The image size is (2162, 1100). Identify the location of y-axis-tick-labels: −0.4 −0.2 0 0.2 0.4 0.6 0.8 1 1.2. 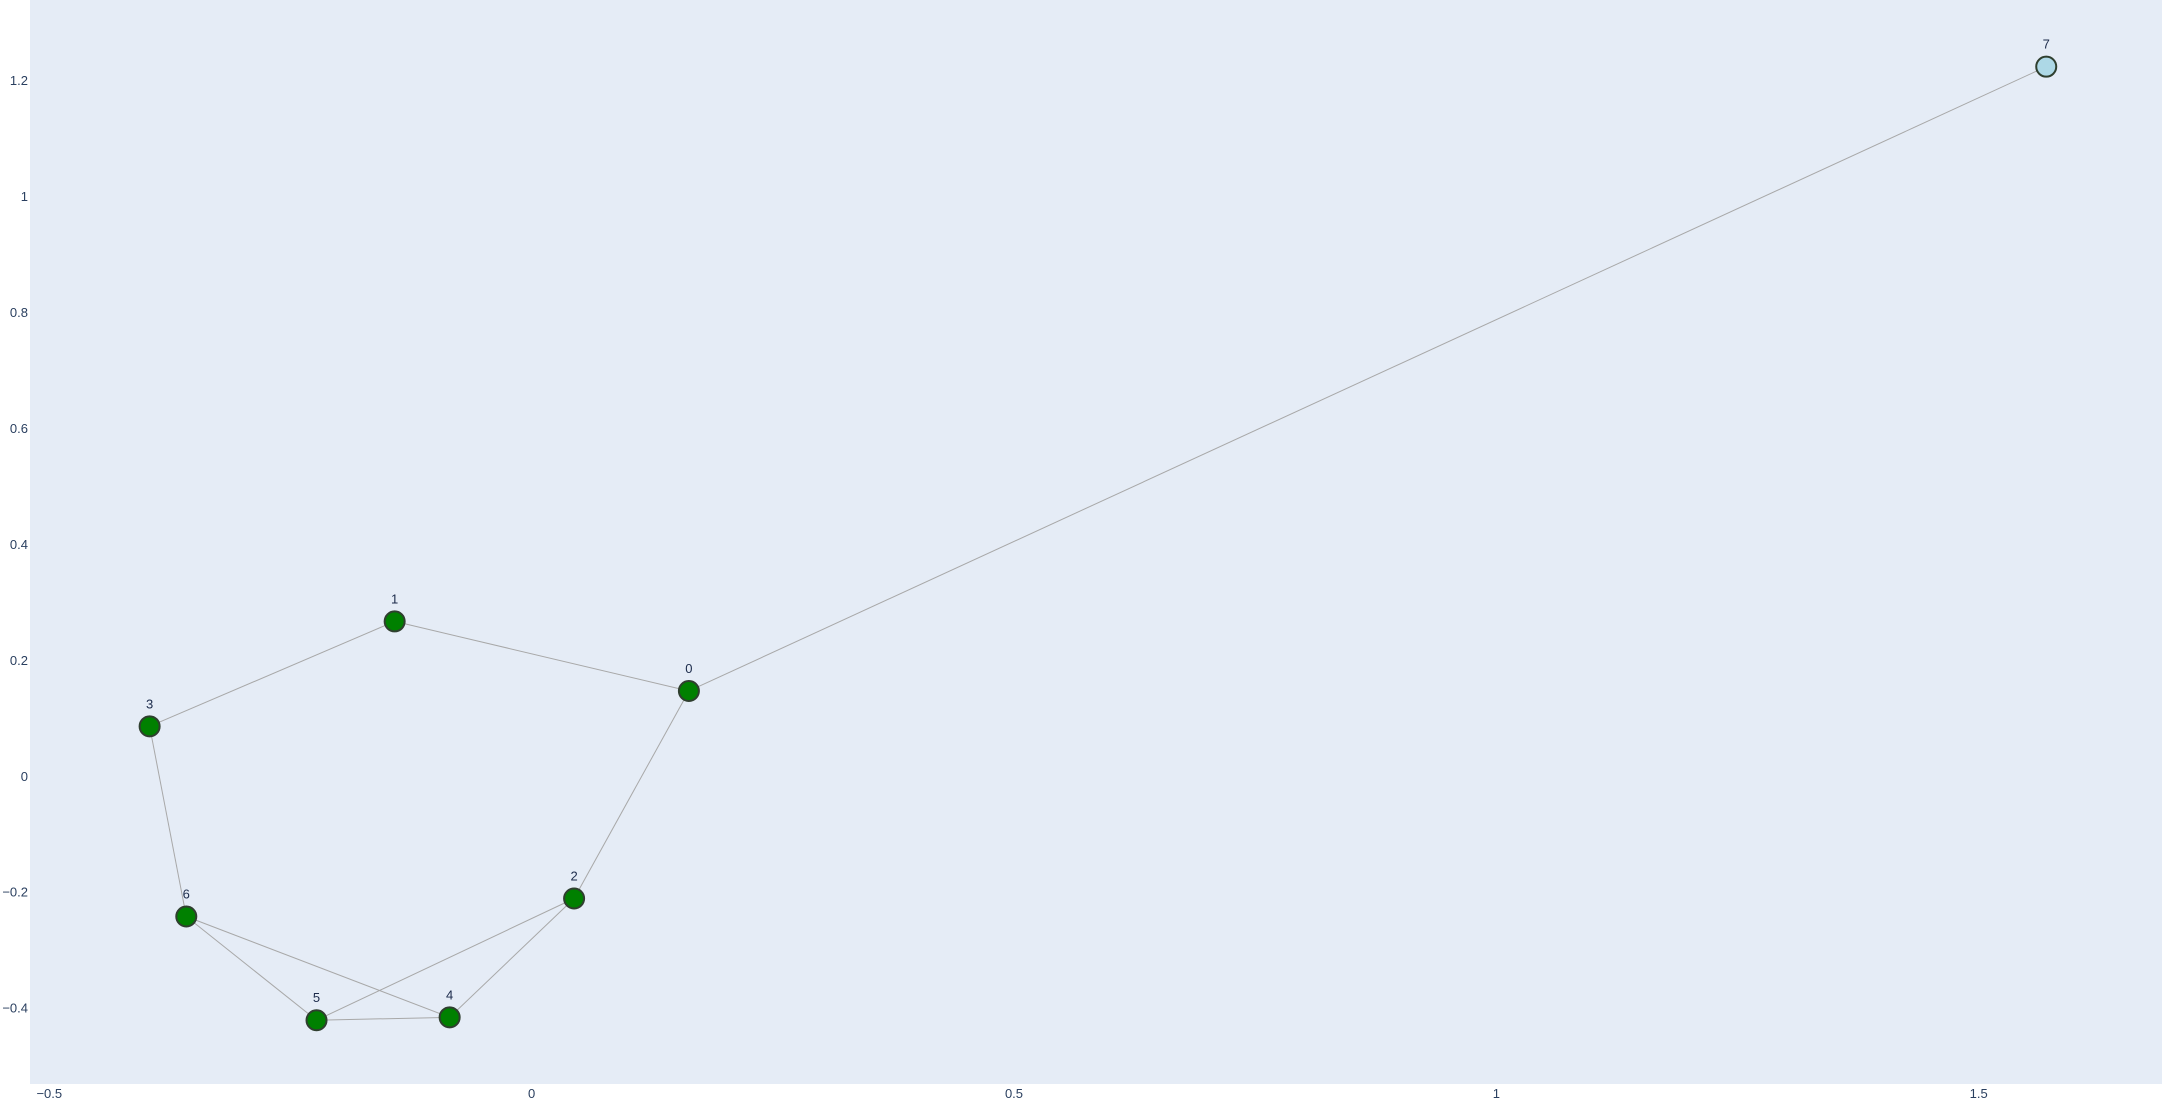
(15, 544).